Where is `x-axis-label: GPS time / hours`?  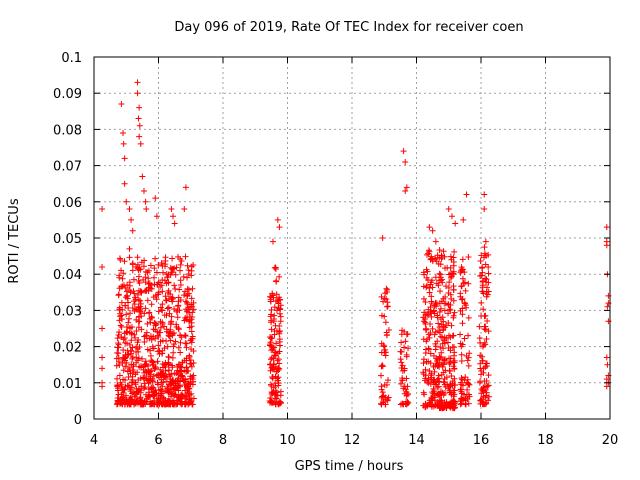
x-axis-label: GPS time / hours is located at coordinates (349, 466).